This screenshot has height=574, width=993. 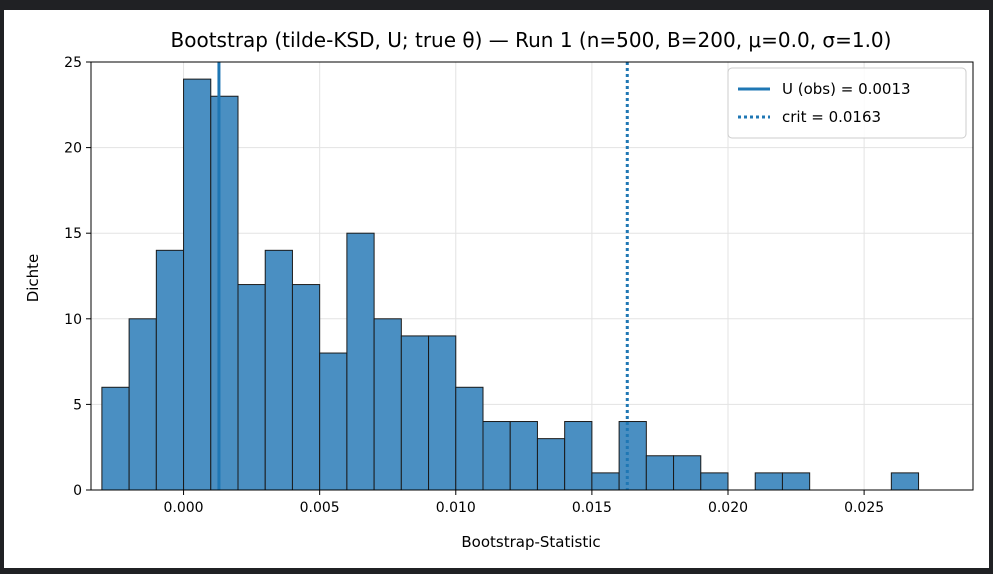 What do you see at coordinates (524, 503) in the screenshot?
I see `x-axis-ticks: 0.000 0.005 0.010 0.015 0.020 0.025` at bounding box center [524, 503].